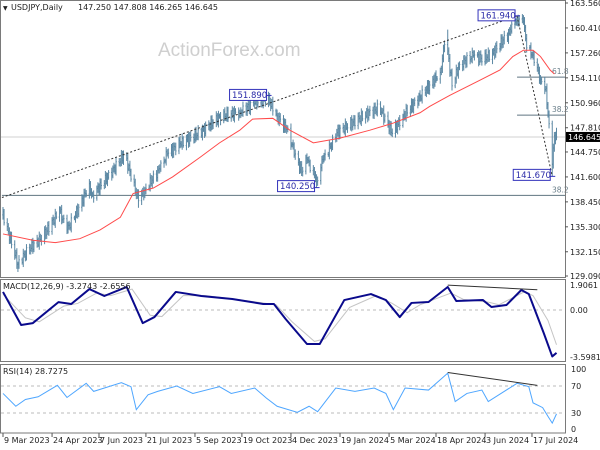 The image size is (600, 450). What do you see at coordinates (35, 371) in the screenshot?
I see `rsi-label: RSI(14) 28.7275` at bounding box center [35, 371].